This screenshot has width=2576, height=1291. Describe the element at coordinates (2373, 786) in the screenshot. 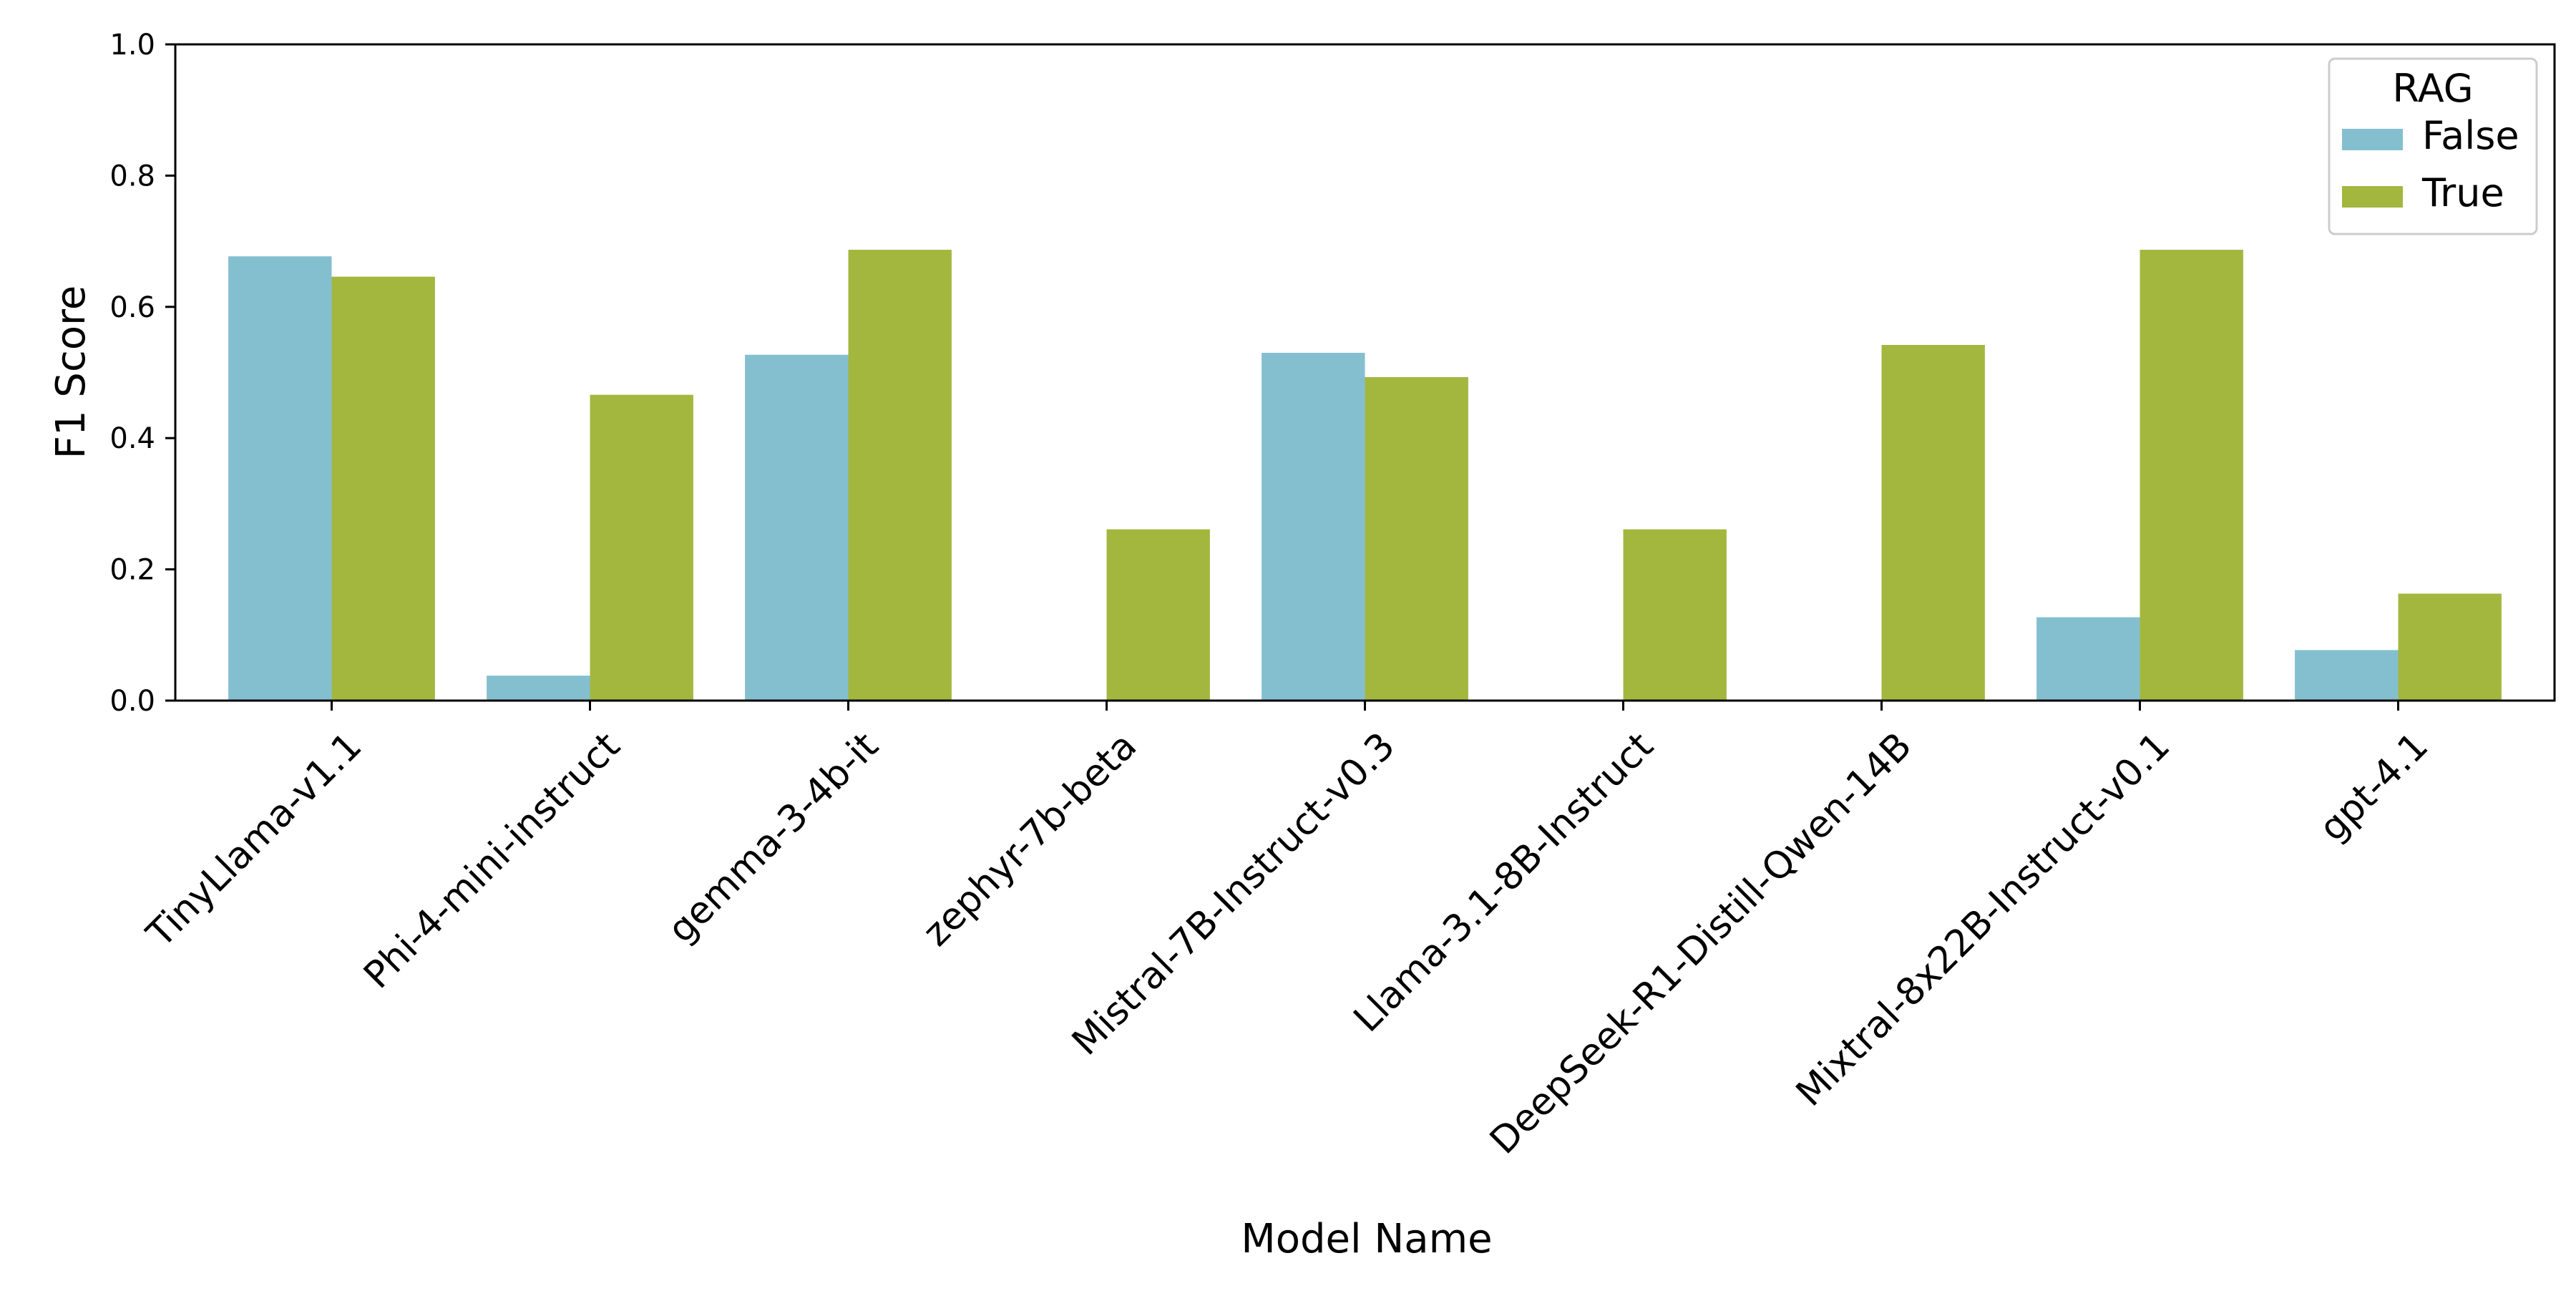

I see `x-tick-label: gpt-4.1` at that location.